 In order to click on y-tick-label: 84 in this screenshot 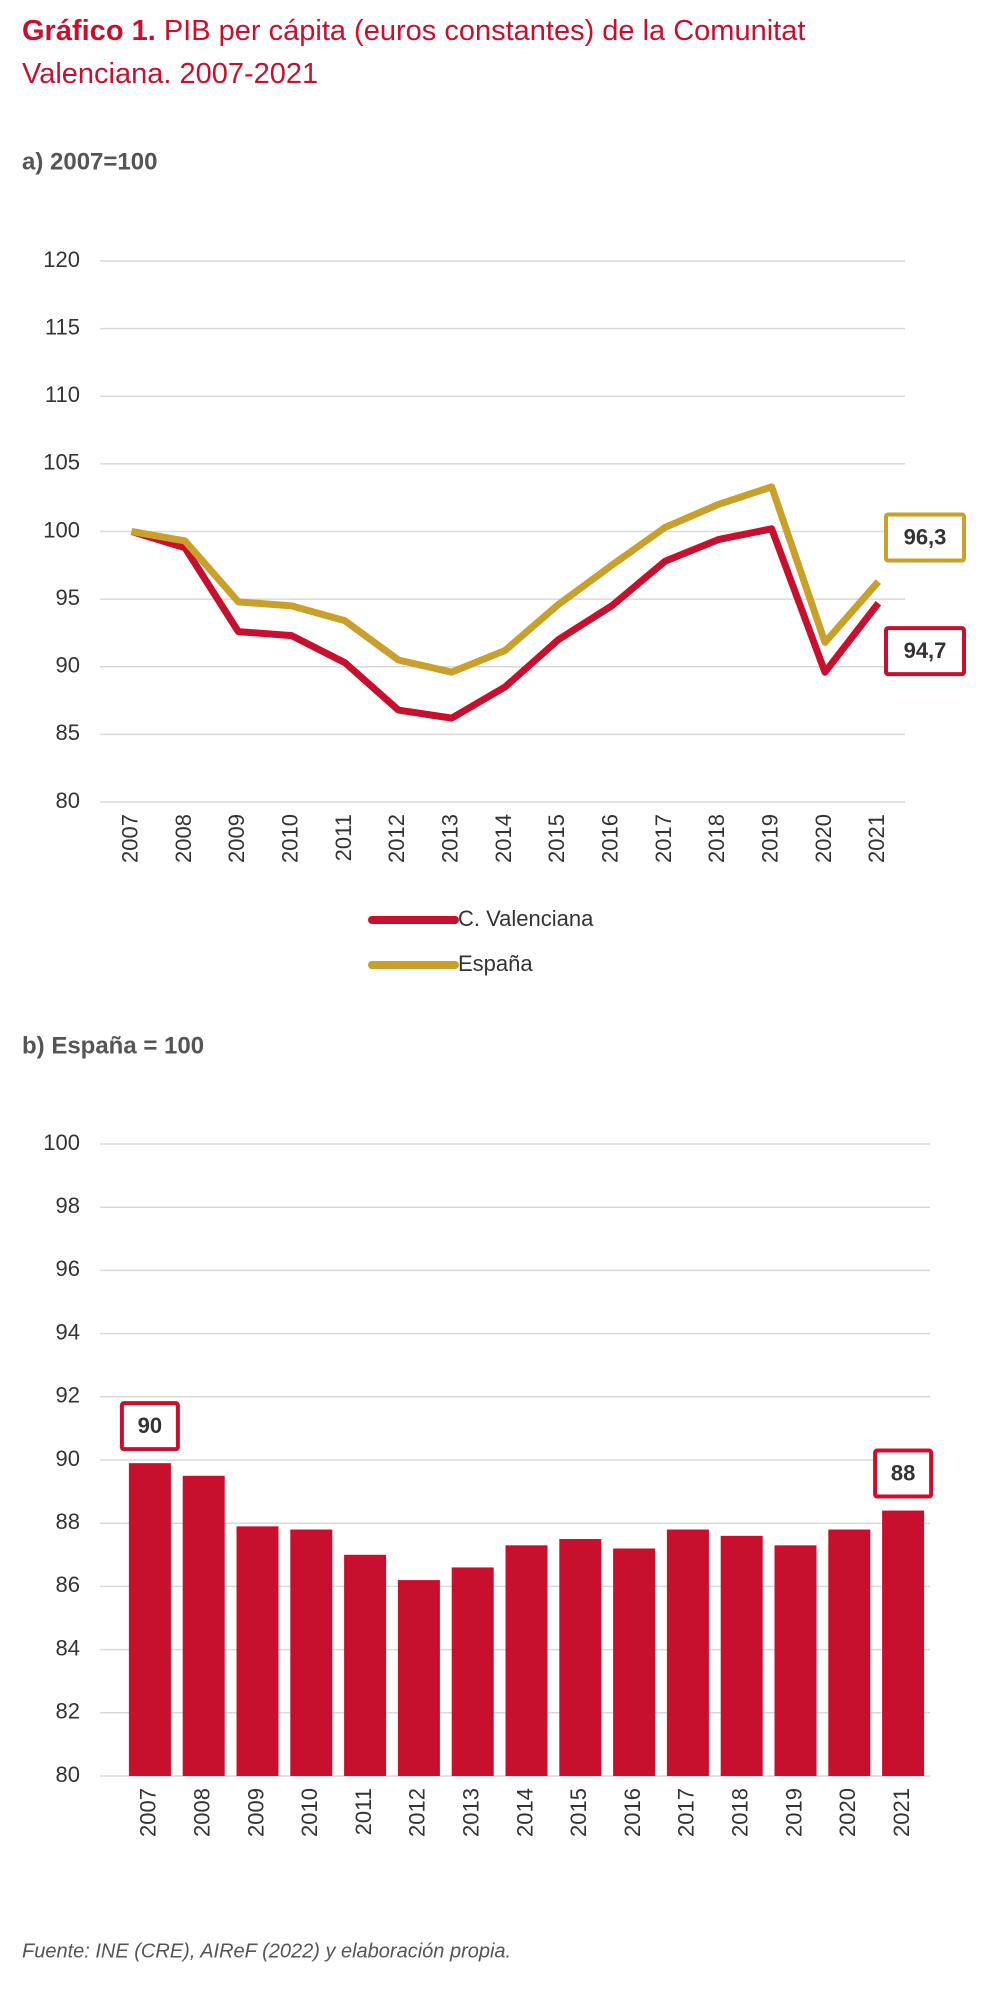, I will do `click(68, 1647)`.